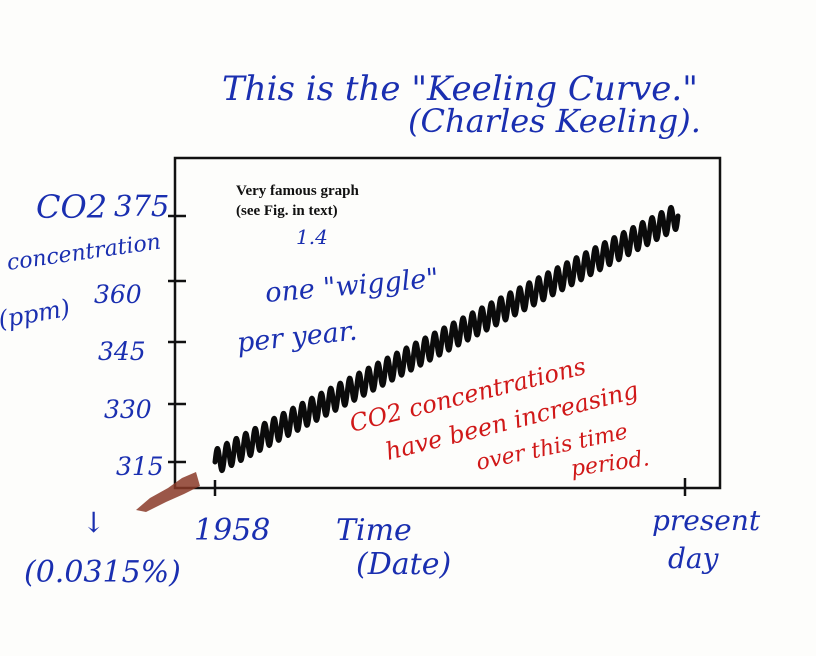  What do you see at coordinates (177, 339) in the screenshot?
I see `y-tick-marks` at bounding box center [177, 339].